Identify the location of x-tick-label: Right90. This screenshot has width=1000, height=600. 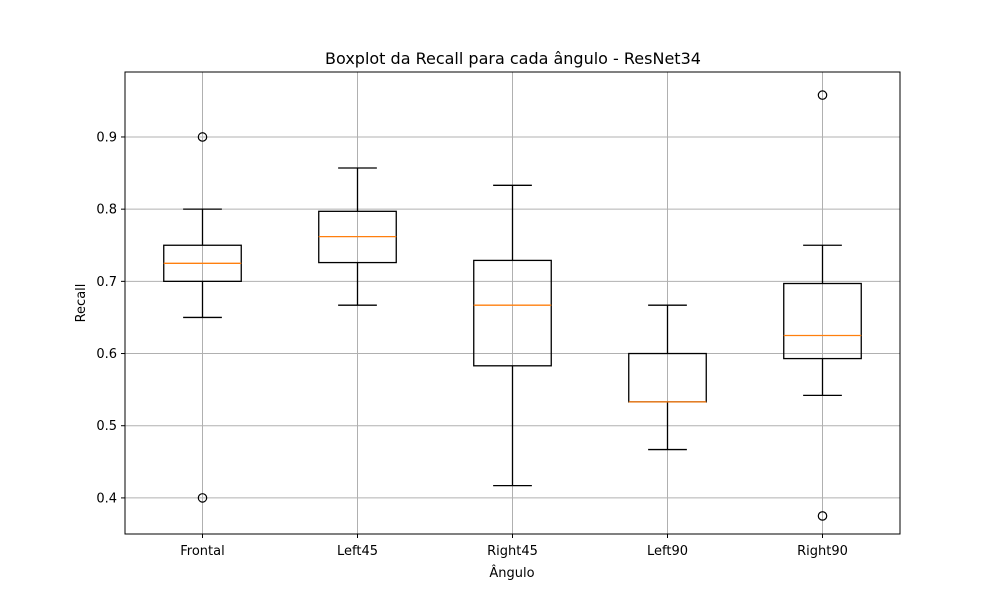
(822, 551).